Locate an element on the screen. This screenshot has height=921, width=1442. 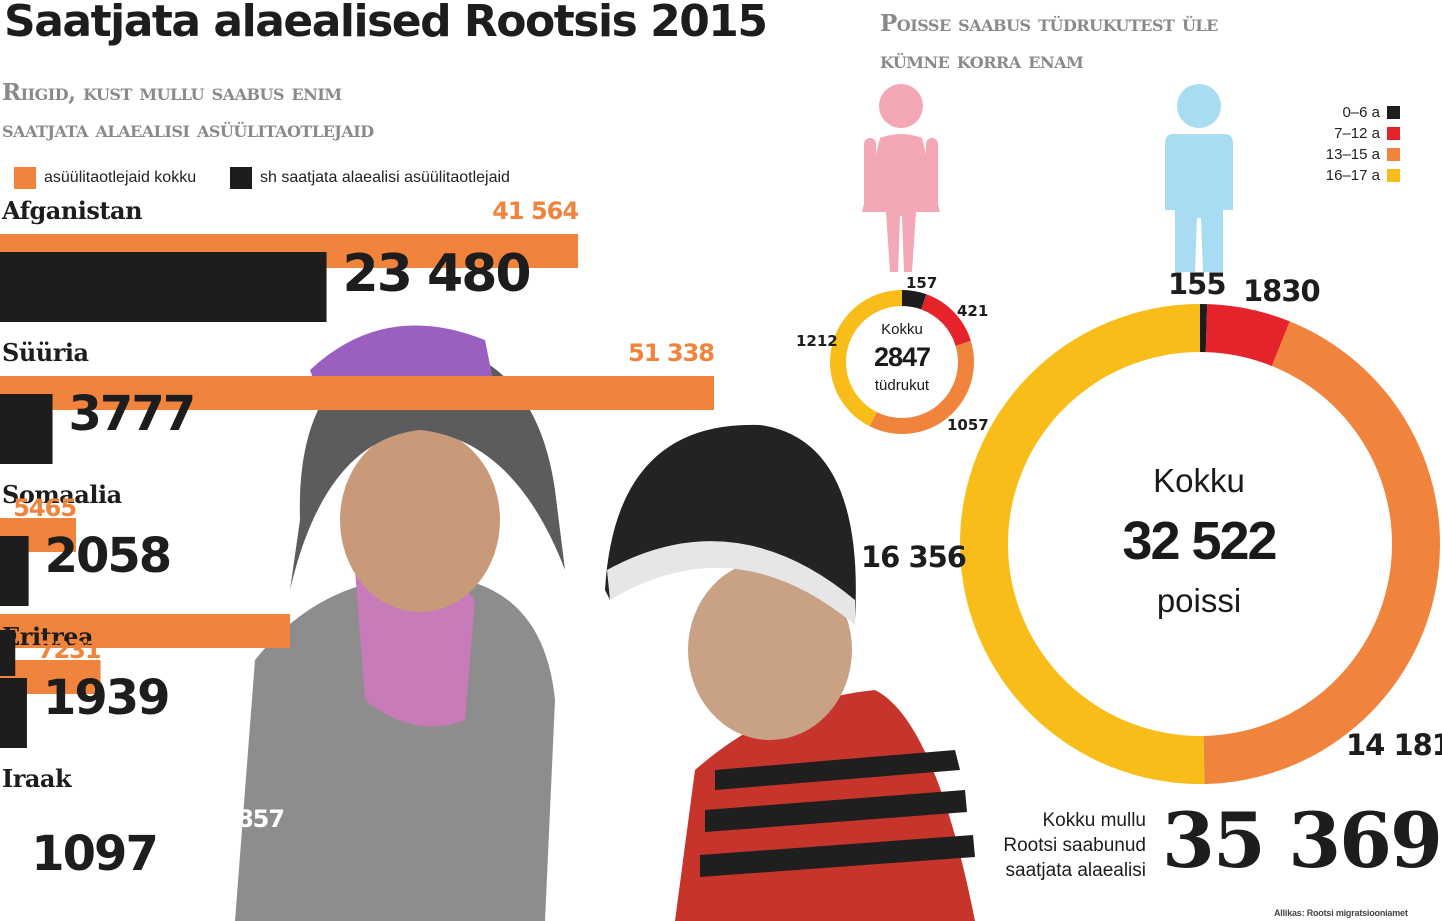
boy-face-shape is located at coordinates (770, 650).